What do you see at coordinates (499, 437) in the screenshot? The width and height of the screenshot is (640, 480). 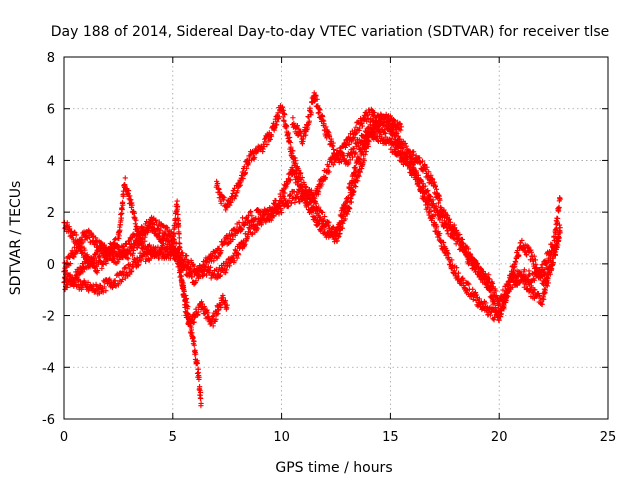 I see `x-tick-label: 20` at bounding box center [499, 437].